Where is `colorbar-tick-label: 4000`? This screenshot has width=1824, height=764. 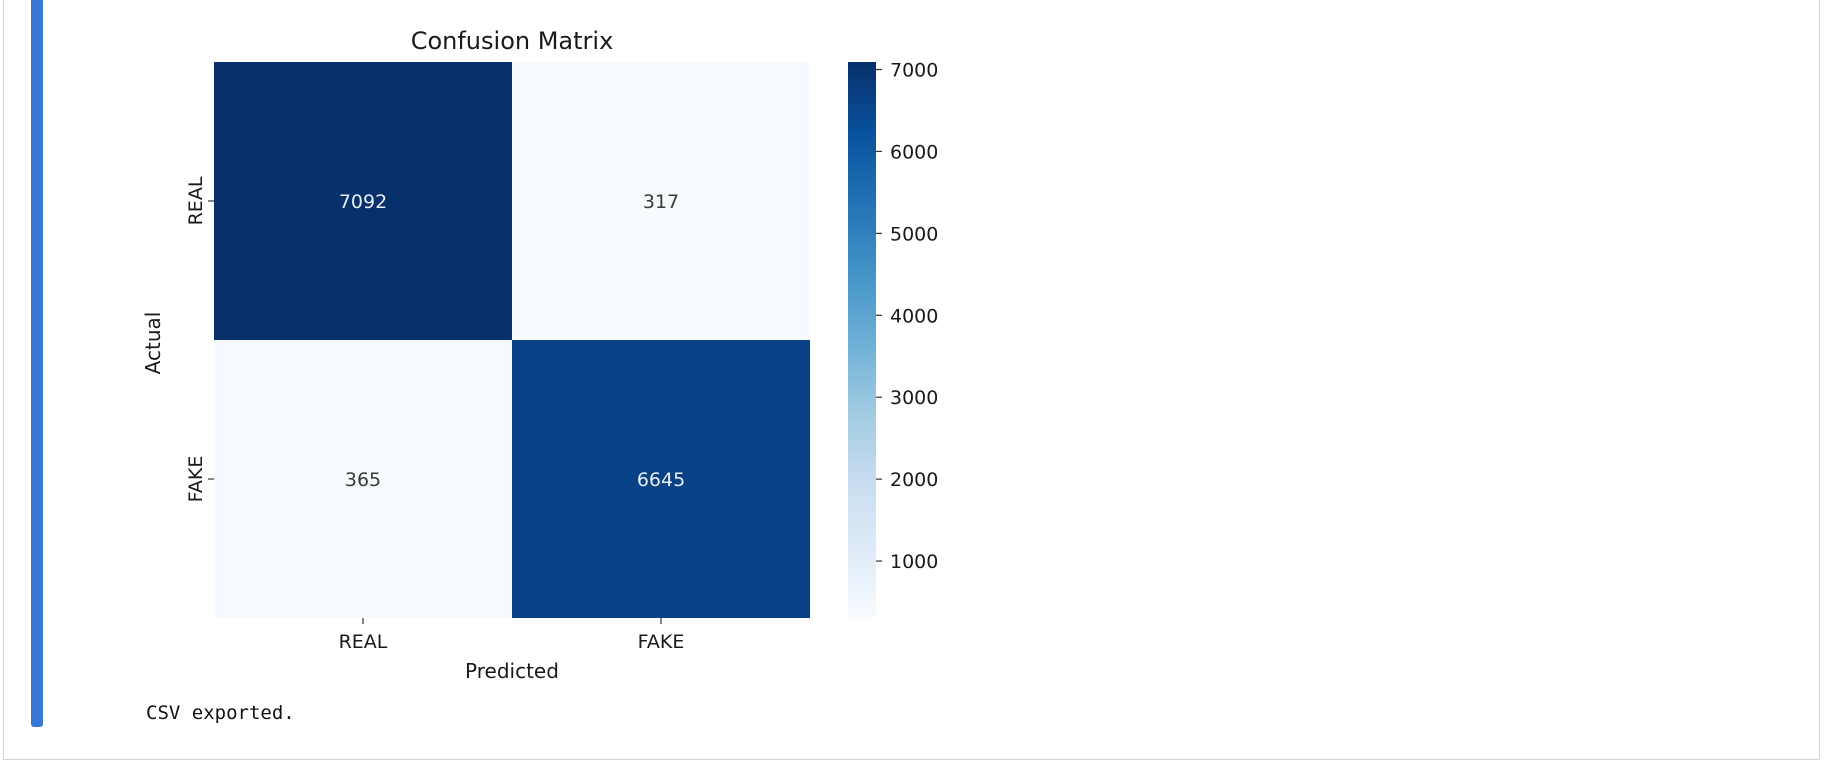
colorbar-tick-label: 4000 is located at coordinates (914, 316).